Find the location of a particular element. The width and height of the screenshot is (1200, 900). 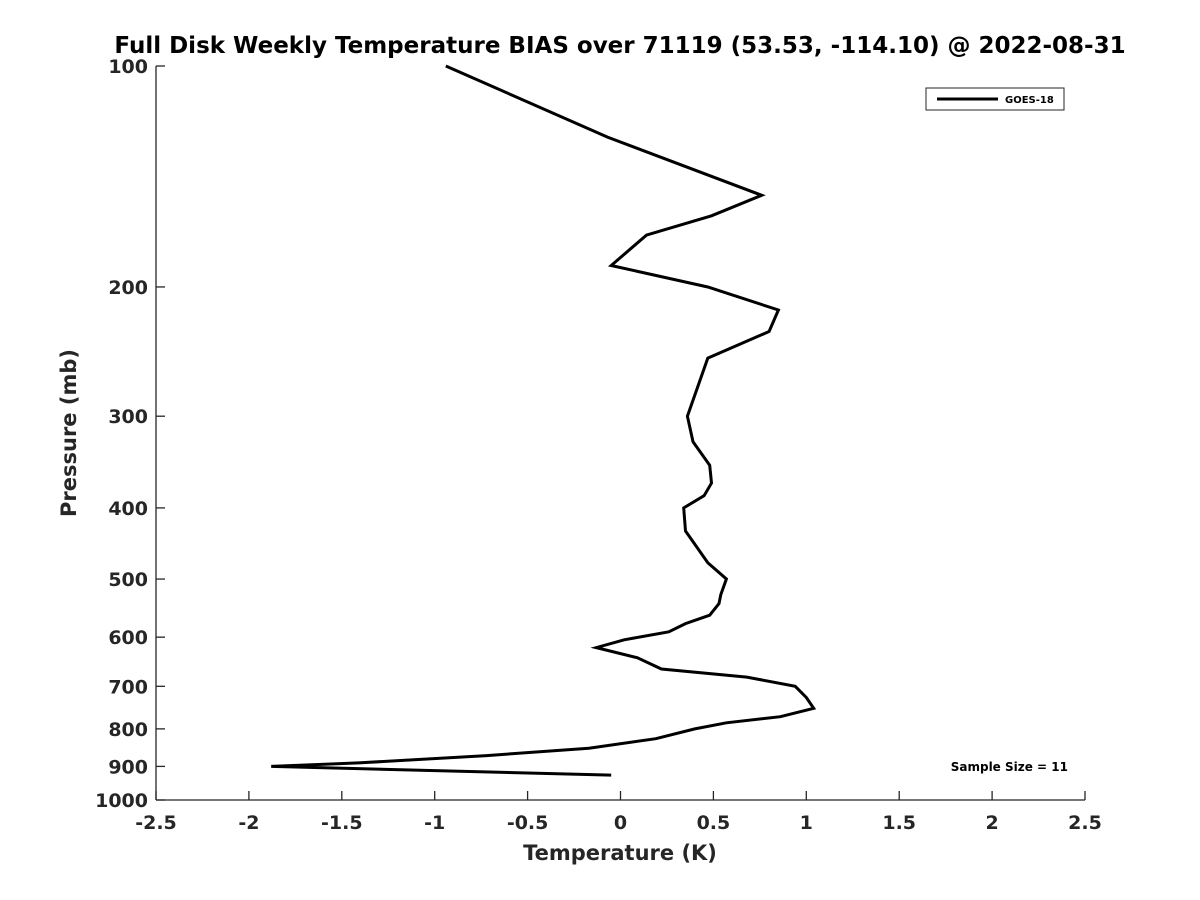

legend-label-goes-18: GOES-18 is located at coordinates (1029, 100).